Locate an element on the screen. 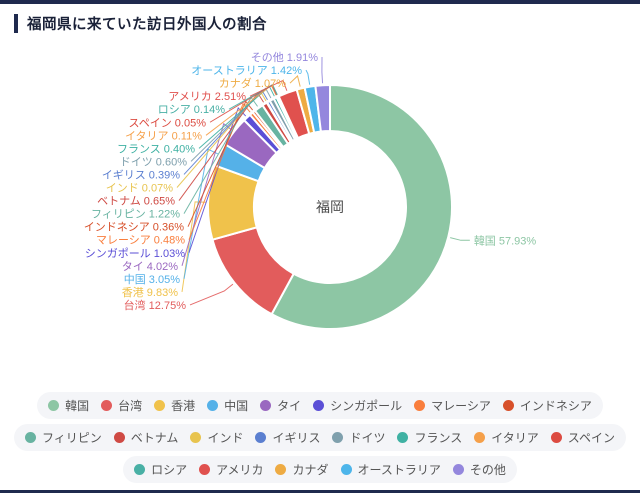 This screenshot has height=493, width=640. legend-row: ロシア アメリカ カナダ オーストラリア その他 is located at coordinates (320, 469).